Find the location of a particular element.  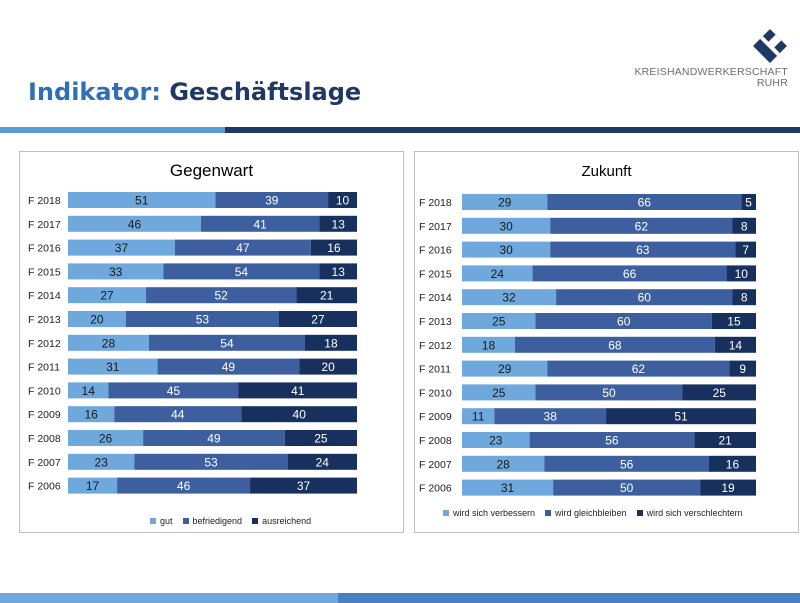

data-label: 18 is located at coordinates (331, 343).